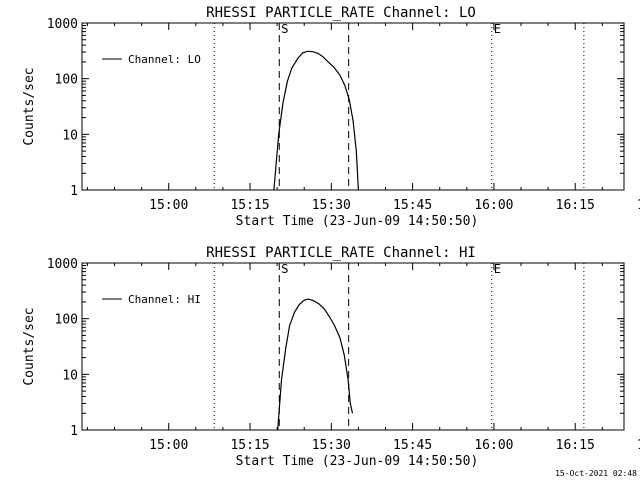 The width and height of the screenshot is (640, 480). I want to click on footer-timestamp: 15-Oct-2021 02:48, so click(596, 473).